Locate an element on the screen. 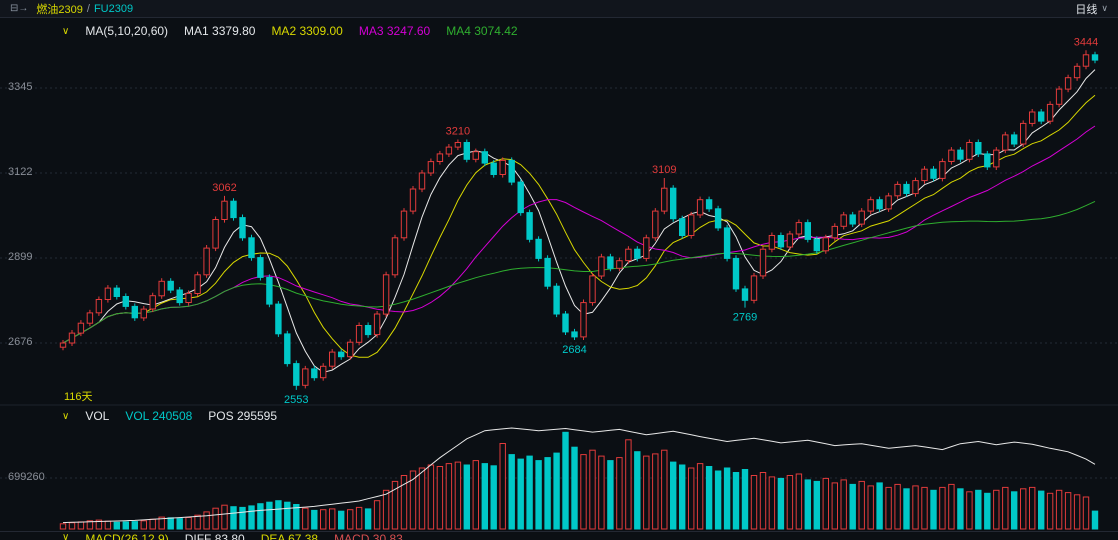 This screenshot has width=1118, height=540. volume-indicator-header: ∨ VOL VOL 240508 POS 295595 is located at coordinates (169, 416).